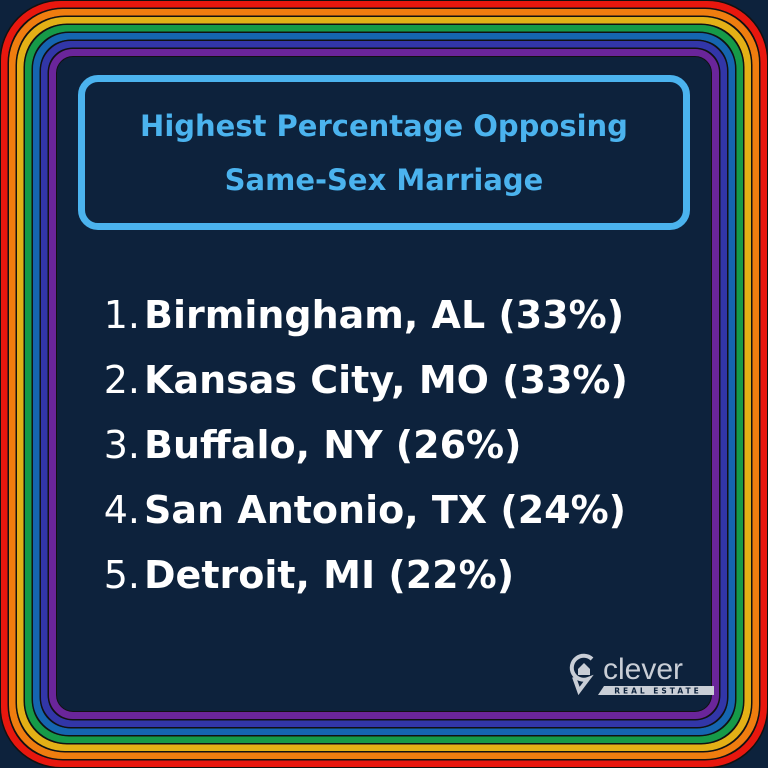 This screenshot has width=768, height=768. I want to click on rank-number: 5., so click(121, 574).